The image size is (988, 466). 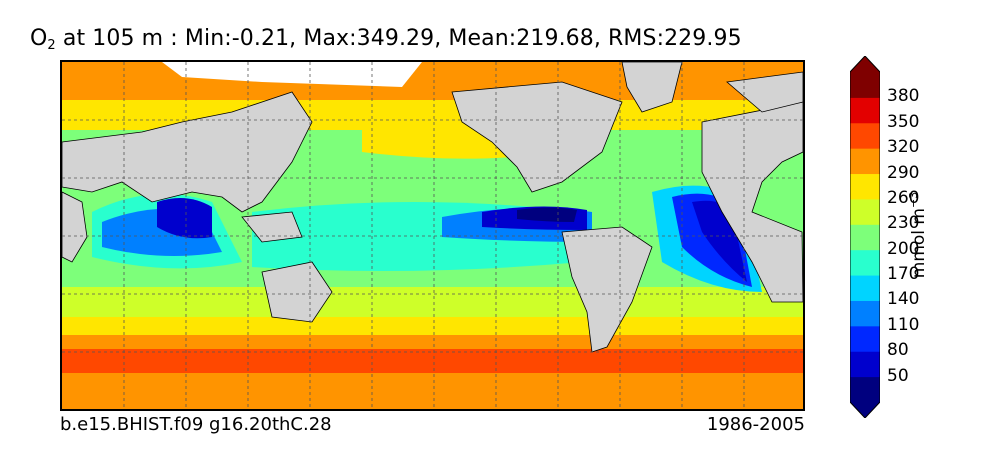 What do you see at coordinates (755, 424) in the screenshot?
I see `period-label: 1986-2005` at bounding box center [755, 424].